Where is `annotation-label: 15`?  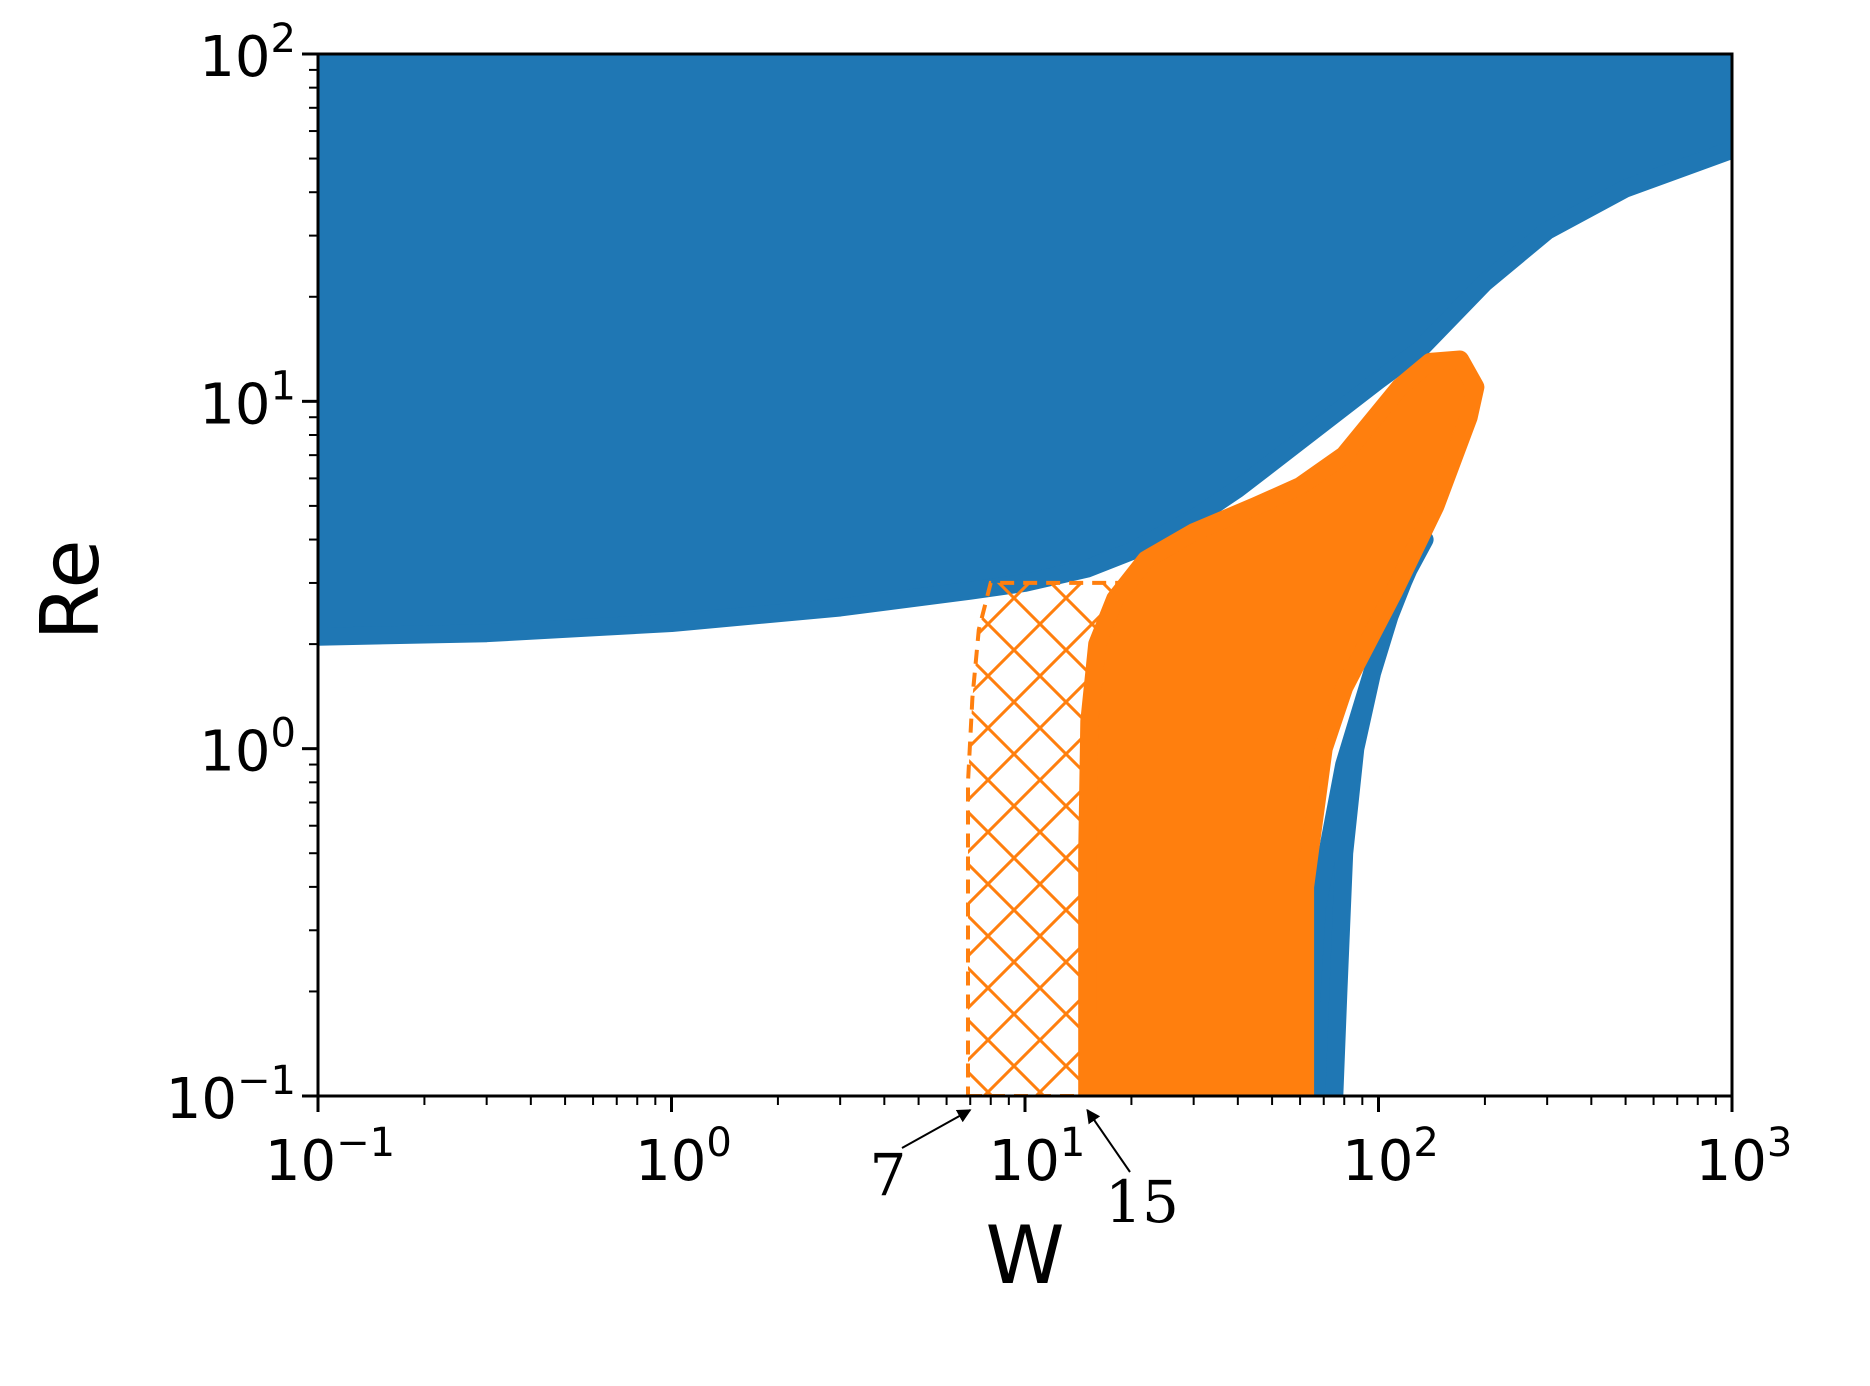
annotation-label: 15 is located at coordinates (1142, 1202).